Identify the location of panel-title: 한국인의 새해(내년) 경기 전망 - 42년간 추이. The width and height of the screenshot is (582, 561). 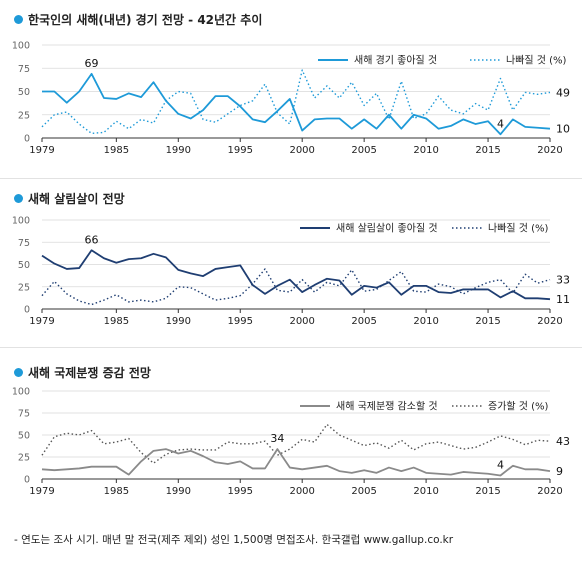
(138, 19).